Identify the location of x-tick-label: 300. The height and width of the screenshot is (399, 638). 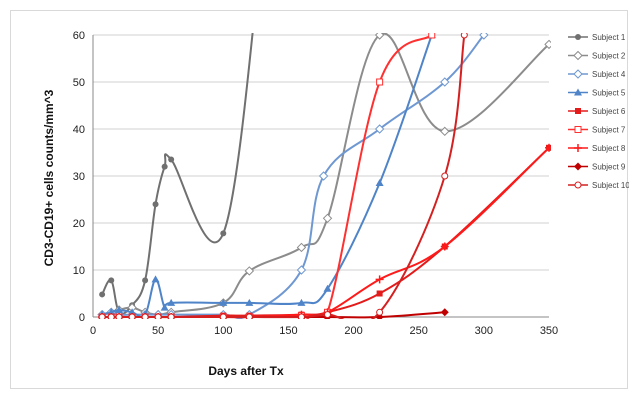
(484, 331).